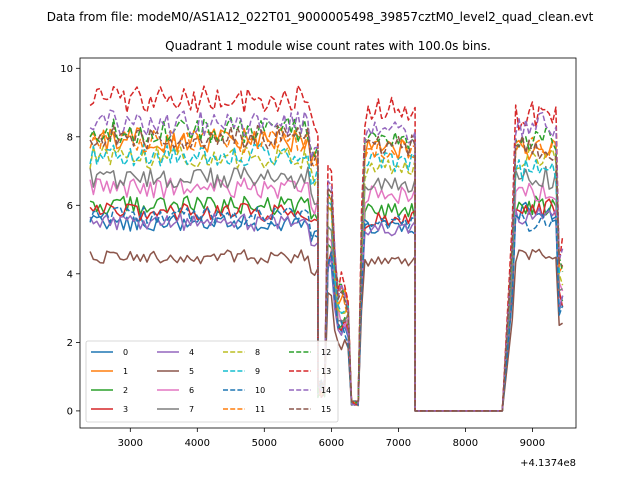  What do you see at coordinates (125, 371) in the screenshot?
I see `legend-label-1: 1` at bounding box center [125, 371].